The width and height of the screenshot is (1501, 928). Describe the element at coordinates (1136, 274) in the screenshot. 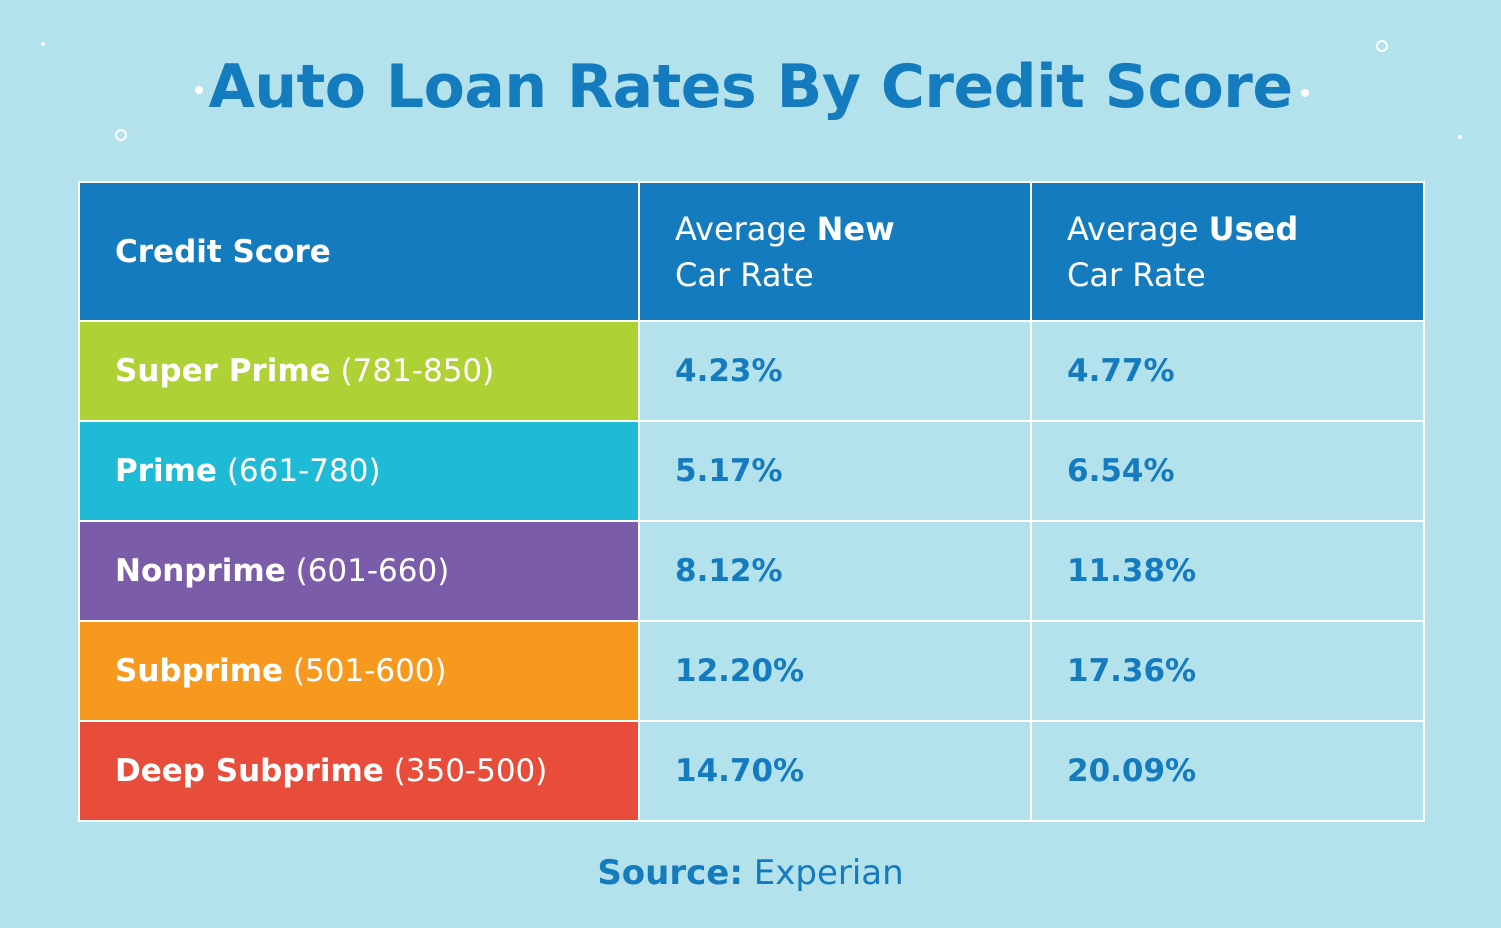

I see `header-used-suffix: Car Rate` at that location.